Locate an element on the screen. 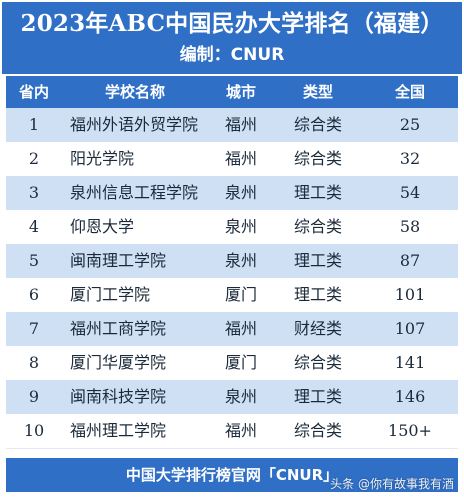  national-rank-cell: 32 is located at coordinates (410, 158).